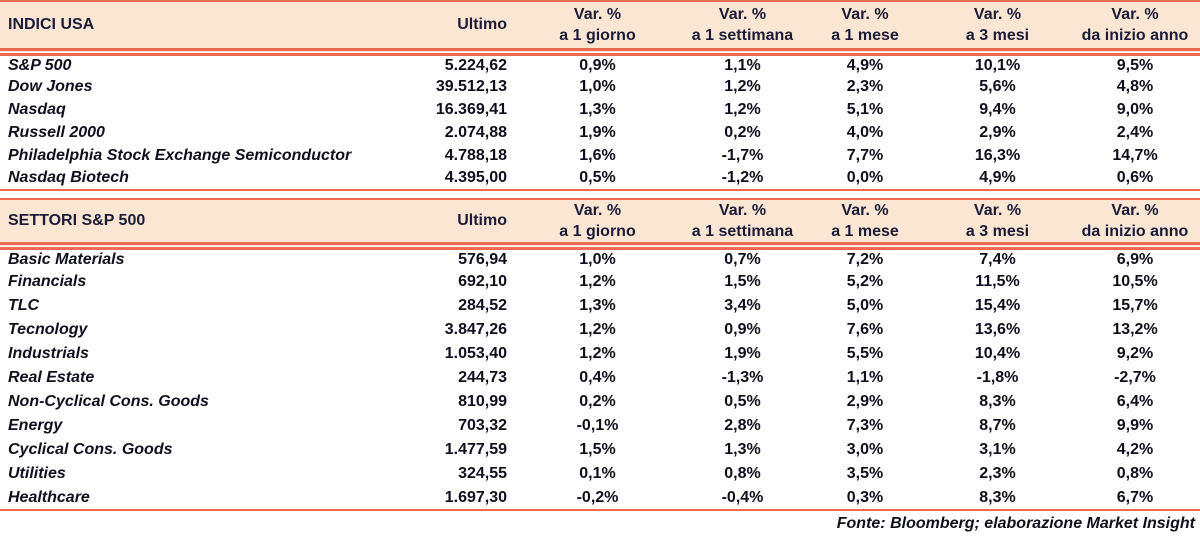 The width and height of the screenshot is (1200, 554). What do you see at coordinates (597, 231) in the screenshot?
I see `period-label: a 1 giorno` at bounding box center [597, 231].